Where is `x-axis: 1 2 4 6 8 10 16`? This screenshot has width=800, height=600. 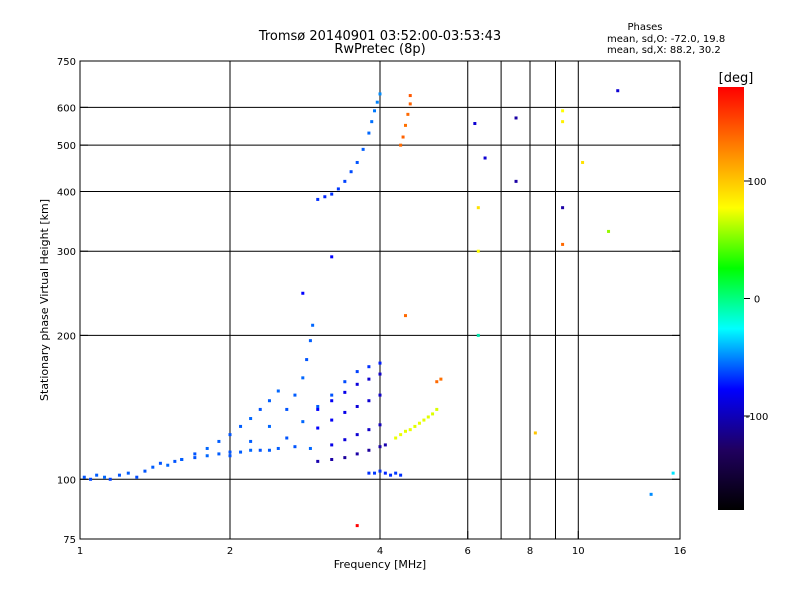 x-axis: 1 2 4 6 8 10 16 is located at coordinates (382, 544).